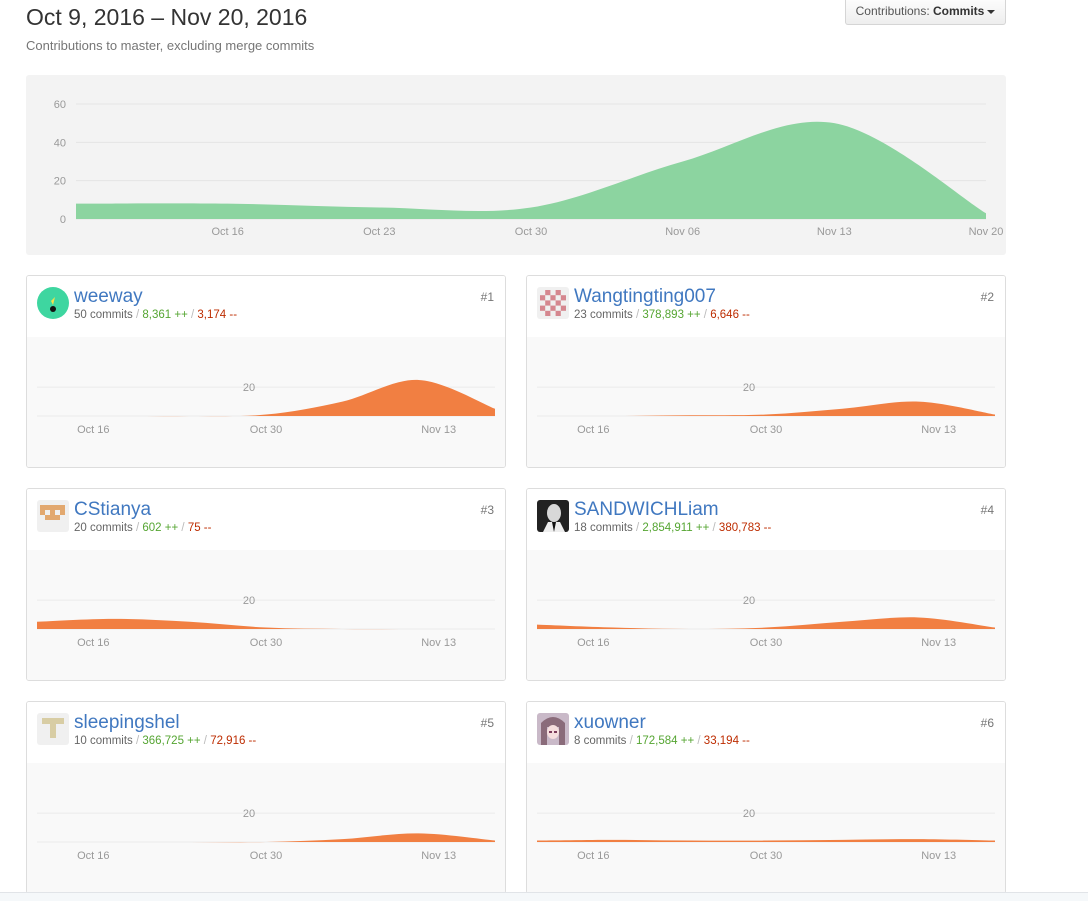 This screenshot has height=901, width=1088. I want to click on contributor-stats: 20 commits / 602 ++ / 75 --, so click(142, 528).